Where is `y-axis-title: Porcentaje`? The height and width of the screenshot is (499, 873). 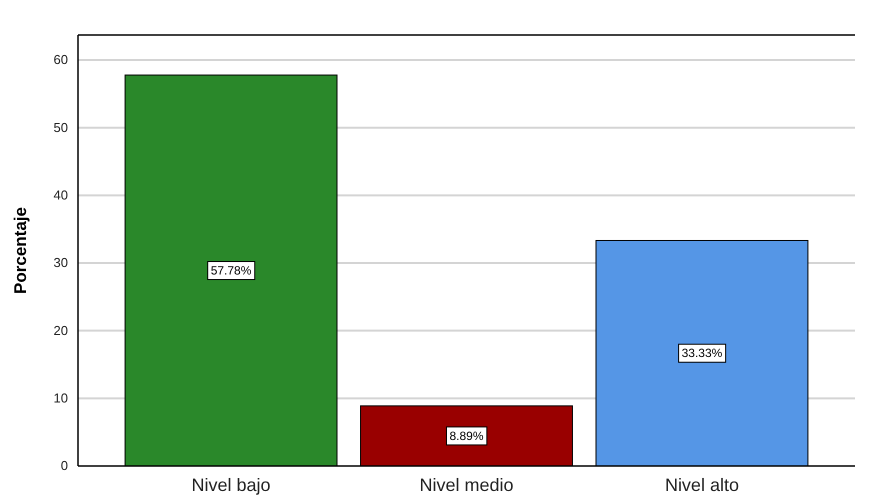 y-axis-title: Porcentaje is located at coordinates (20, 250).